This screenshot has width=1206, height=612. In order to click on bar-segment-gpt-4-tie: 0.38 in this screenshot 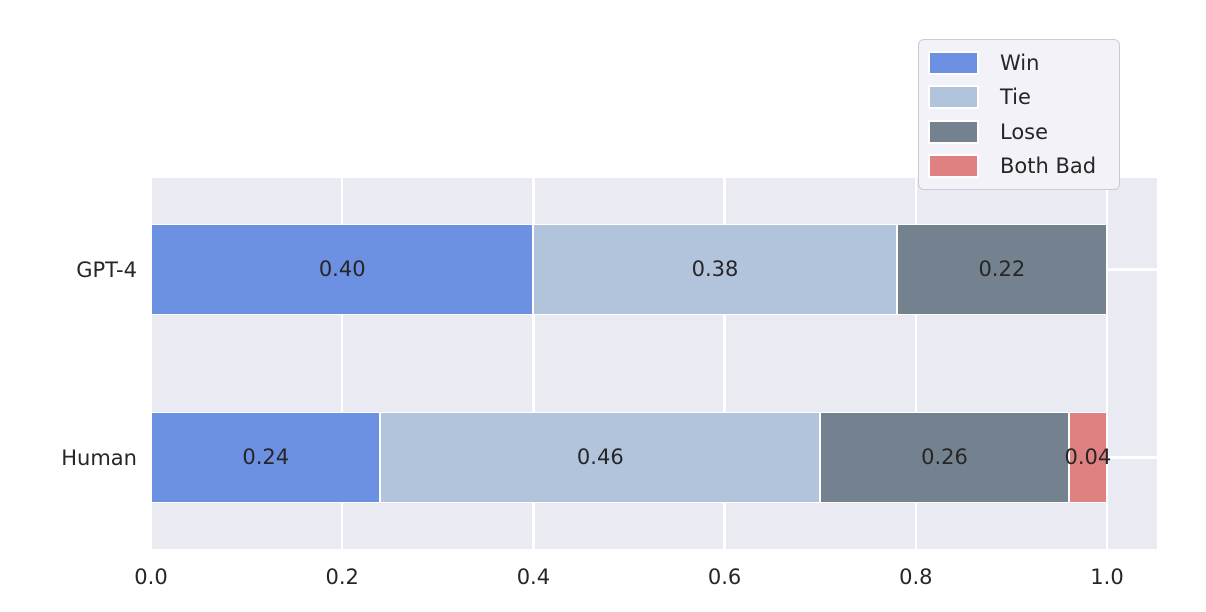, I will do `click(715, 269)`.